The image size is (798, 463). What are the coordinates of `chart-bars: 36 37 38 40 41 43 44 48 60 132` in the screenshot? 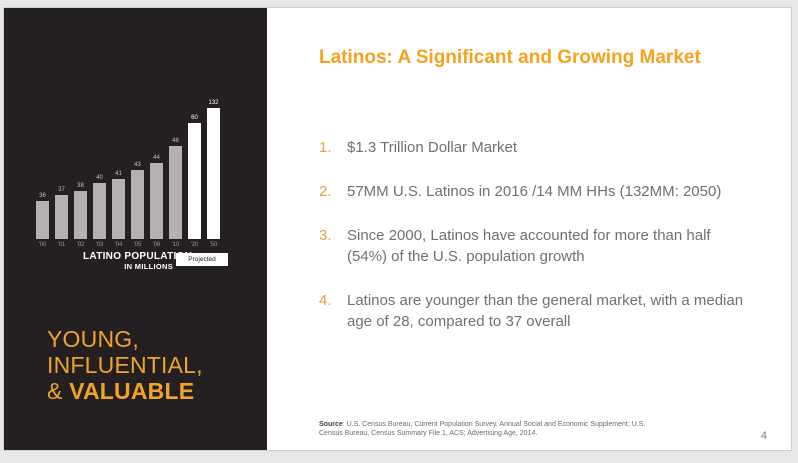 It's located at (128, 169).